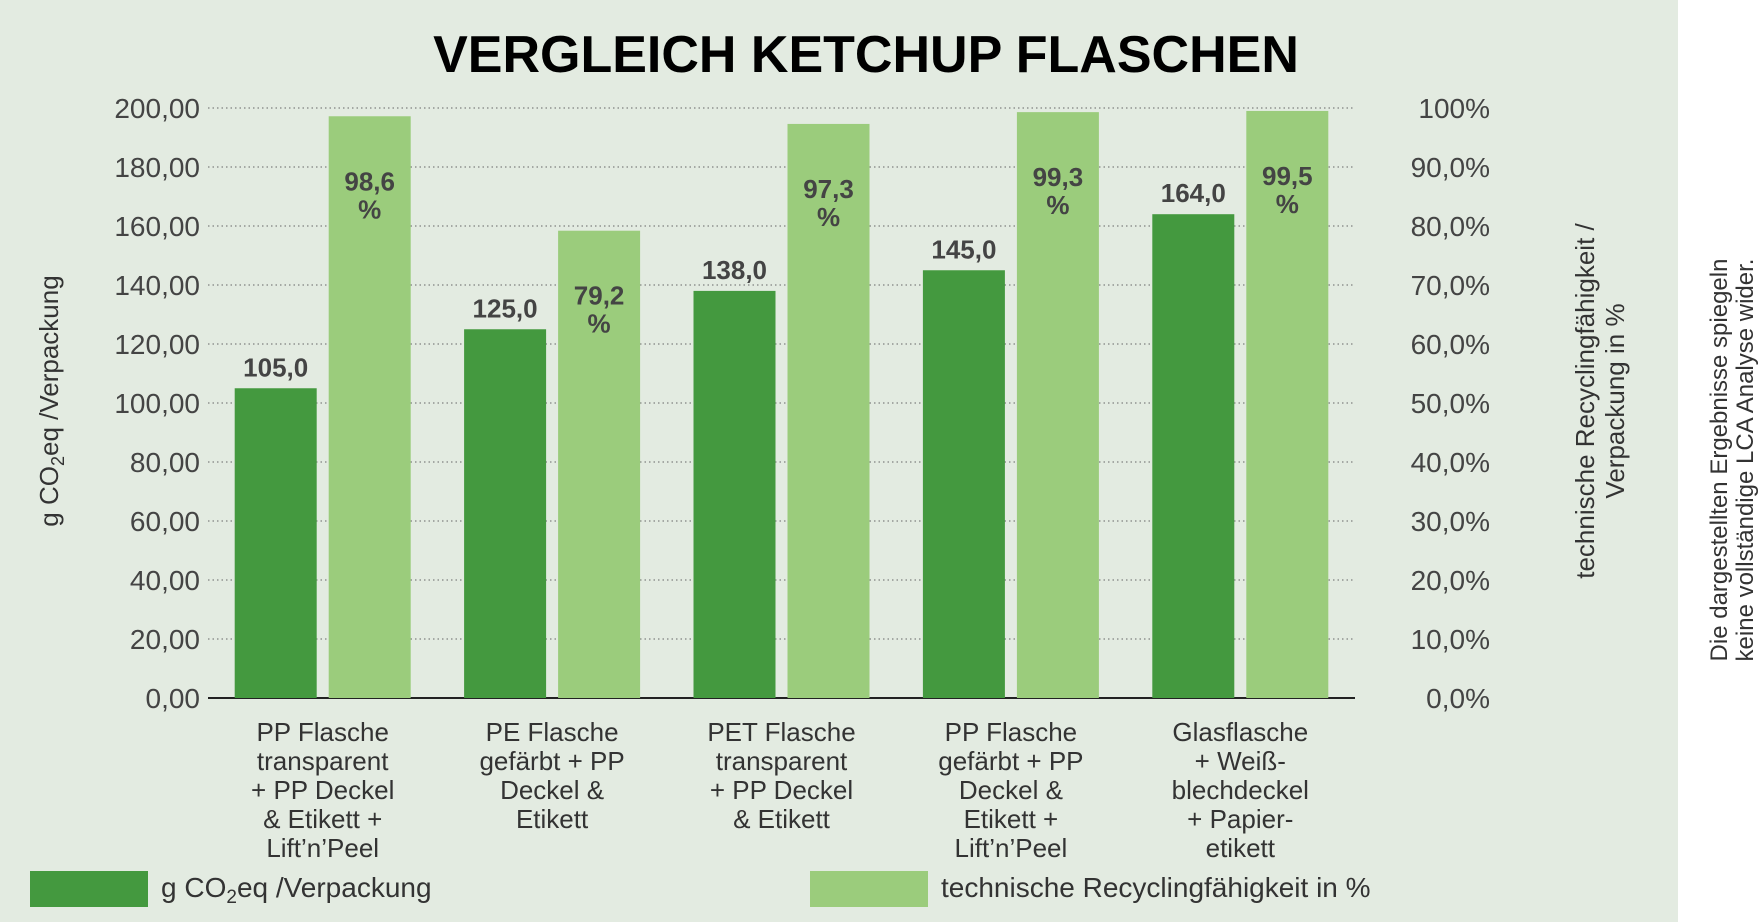 The width and height of the screenshot is (1762, 922). I want to click on y-tick-label: 20,00, so click(165, 639).